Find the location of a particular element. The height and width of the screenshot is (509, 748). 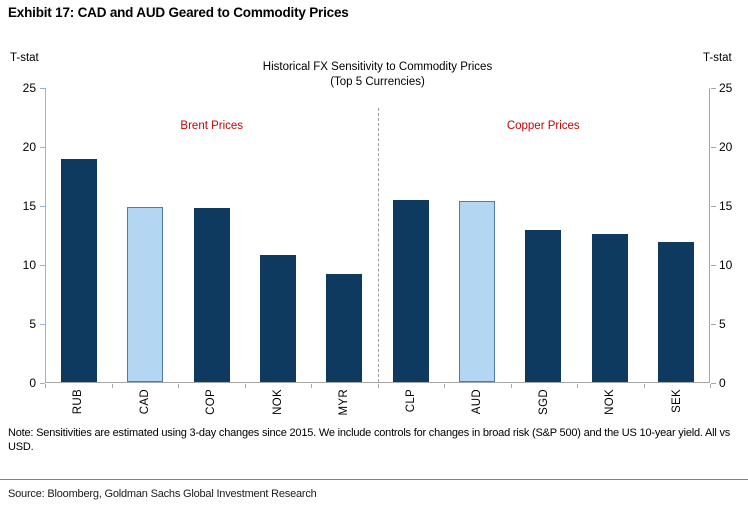

y-tick-label-right-10: 10 is located at coordinates (726, 265).